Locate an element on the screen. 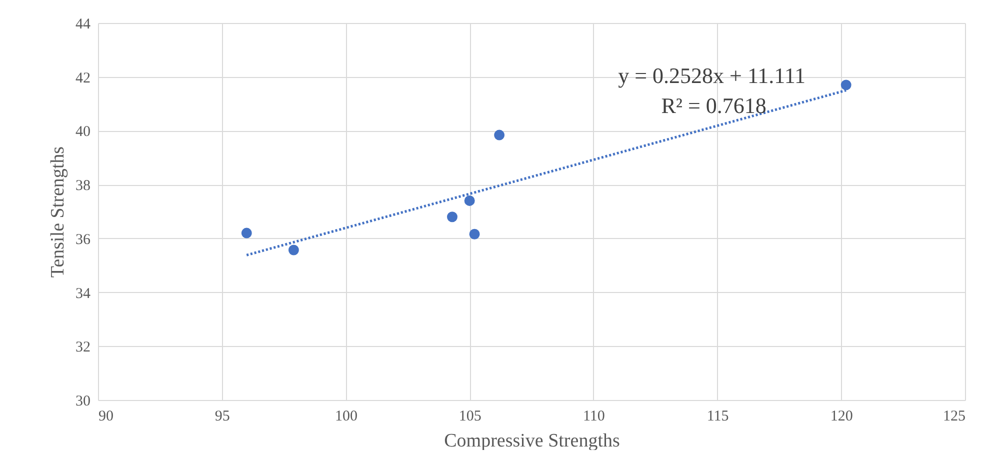 Image resolution: width=984 pixels, height=460 pixels. x-tick-label: 125 is located at coordinates (954, 416).